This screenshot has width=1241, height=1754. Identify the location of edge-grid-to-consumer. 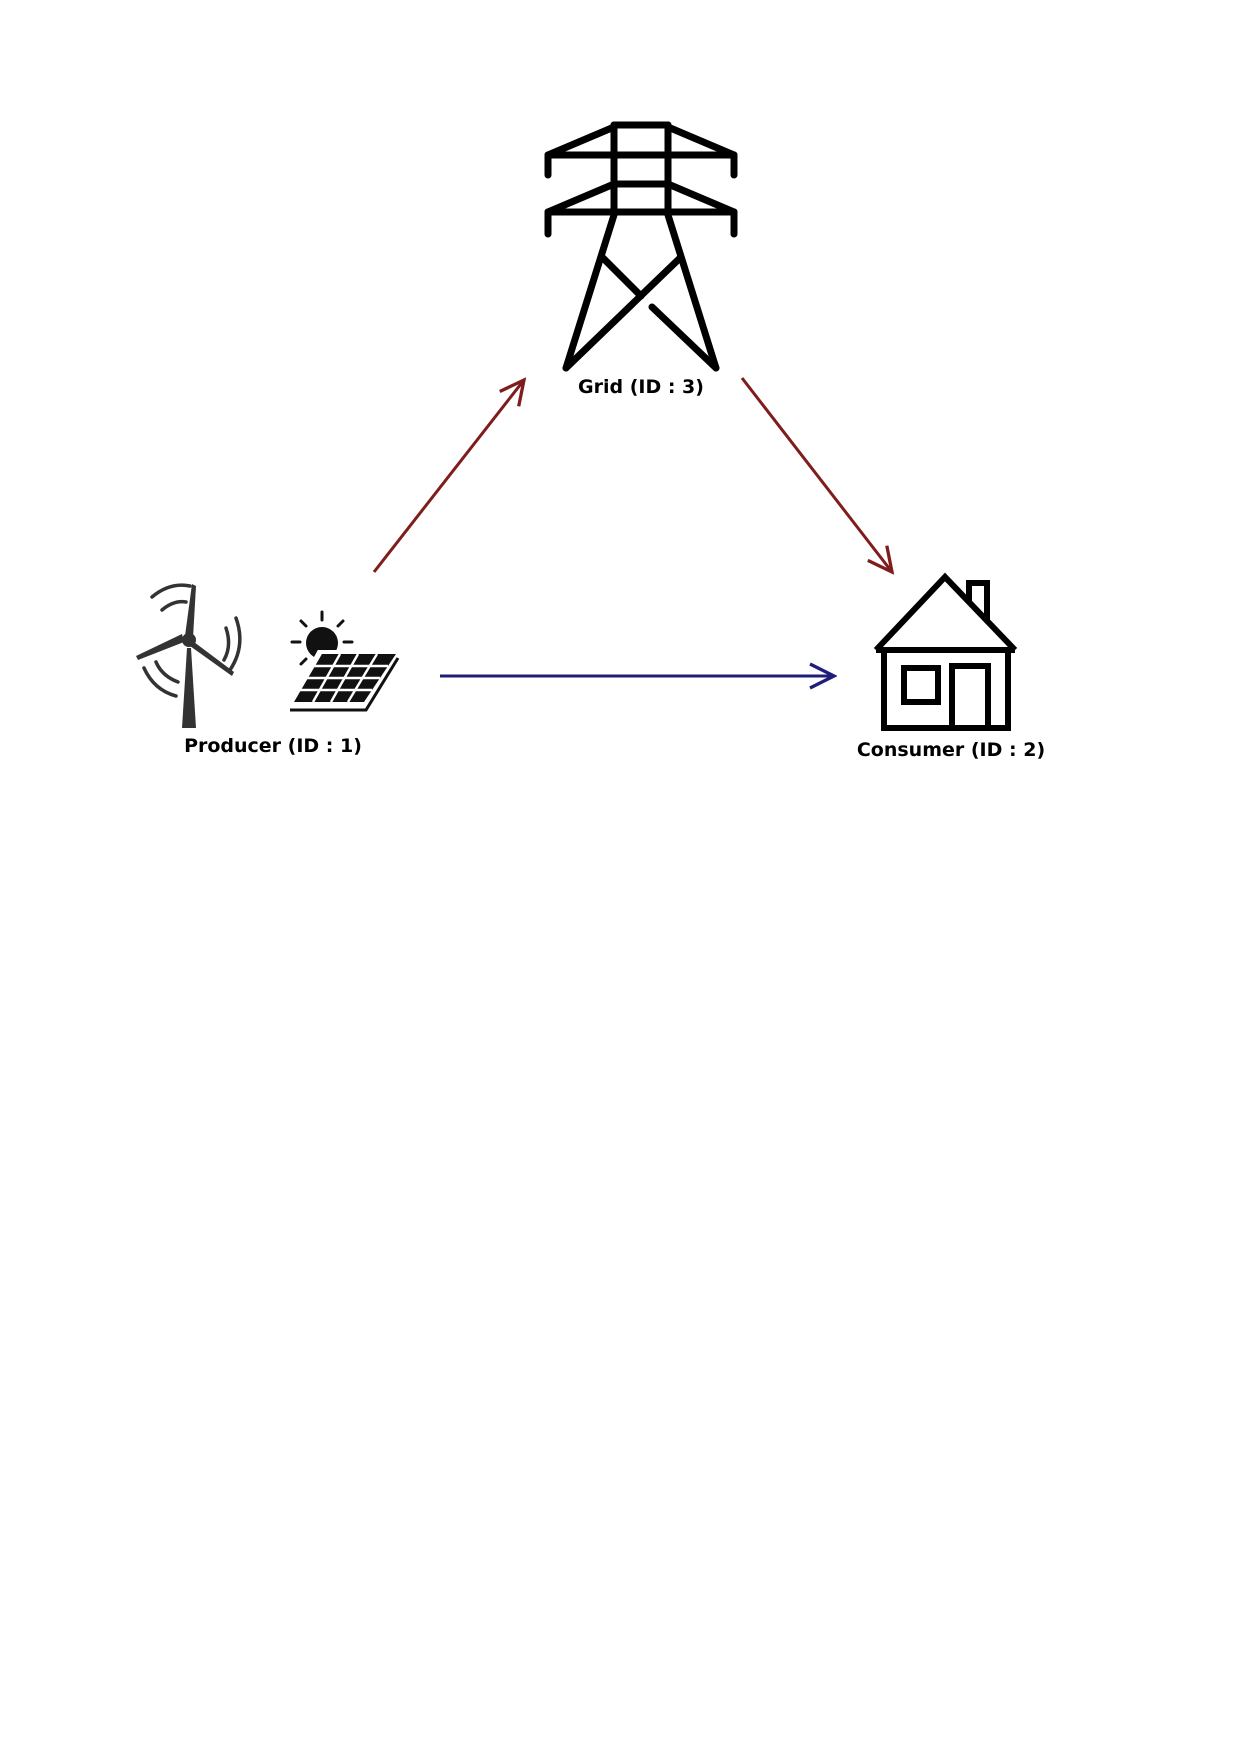
(816, 474).